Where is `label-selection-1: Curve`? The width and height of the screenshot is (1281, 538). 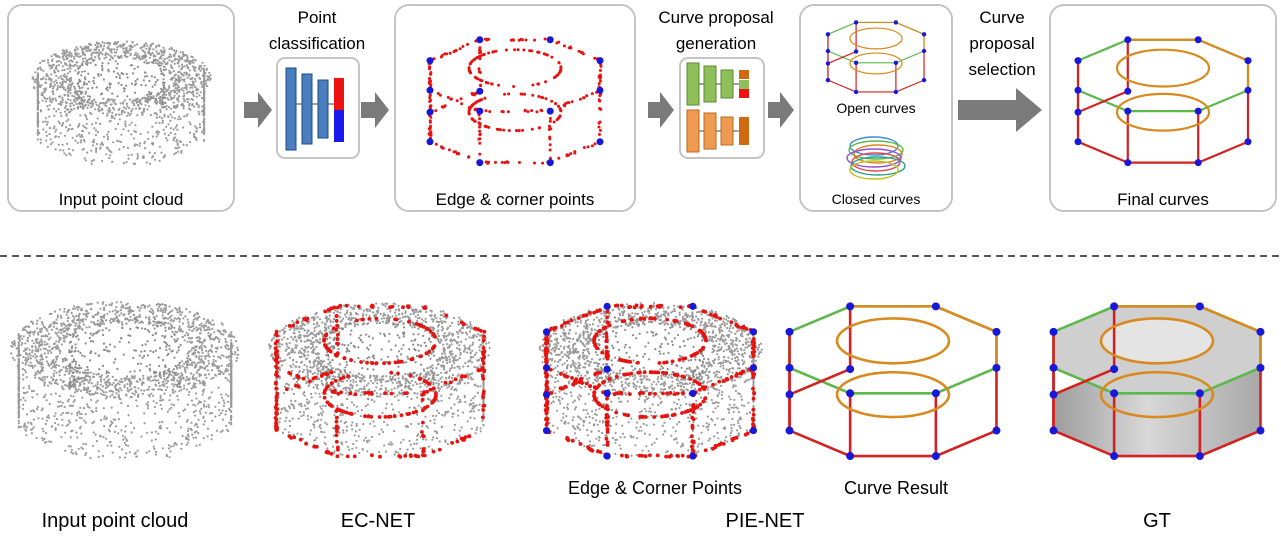 label-selection-1: Curve is located at coordinates (1001, 17).